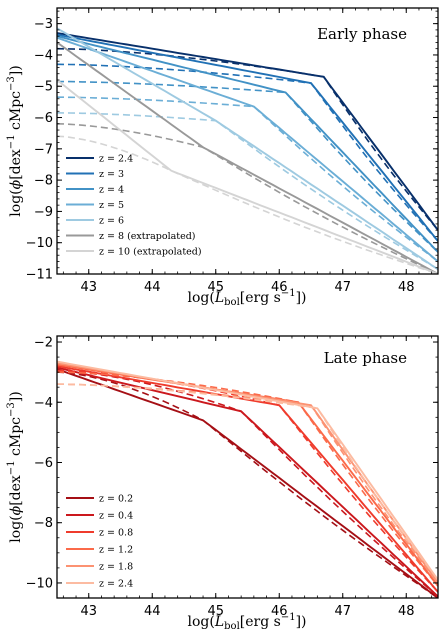 This screenshot has height=639, width=446. Describe the element at coordinates (39, 243) in the screenshot. I see `early-phase-y-tick-label-7: −10` at that location.